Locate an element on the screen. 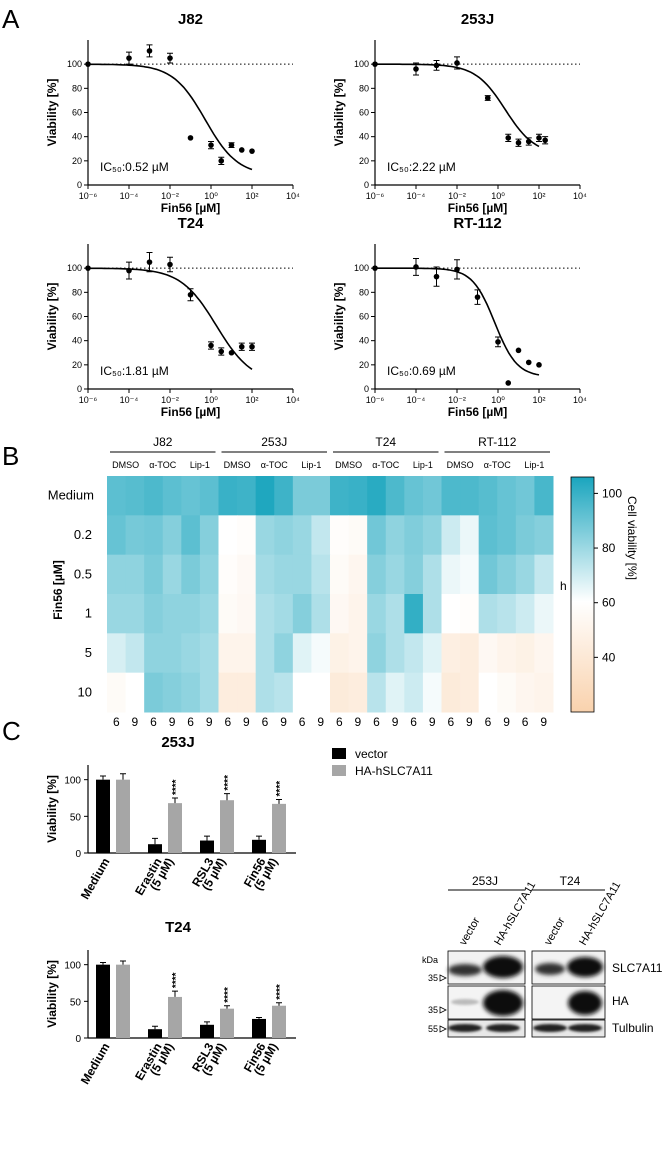 The width and height of the screenshot is (663, 1155). wb-cell-line-t24: T24 is located at coordinates (570, 881).